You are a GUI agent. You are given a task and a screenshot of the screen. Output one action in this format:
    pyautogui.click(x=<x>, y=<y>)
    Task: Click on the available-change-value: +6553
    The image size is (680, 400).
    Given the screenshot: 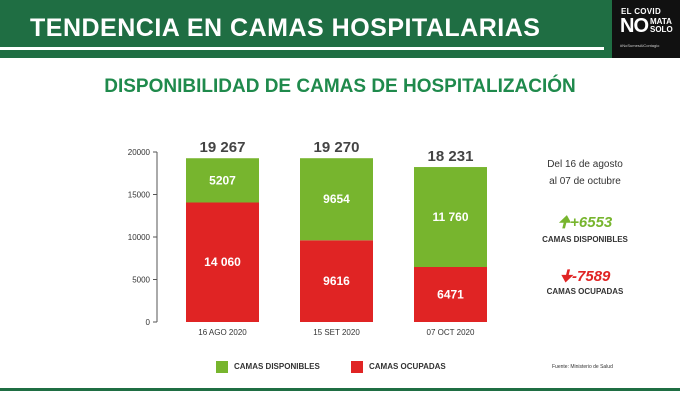 What is the action you would take?
    pyautogui.click(x=591, y=222)
    